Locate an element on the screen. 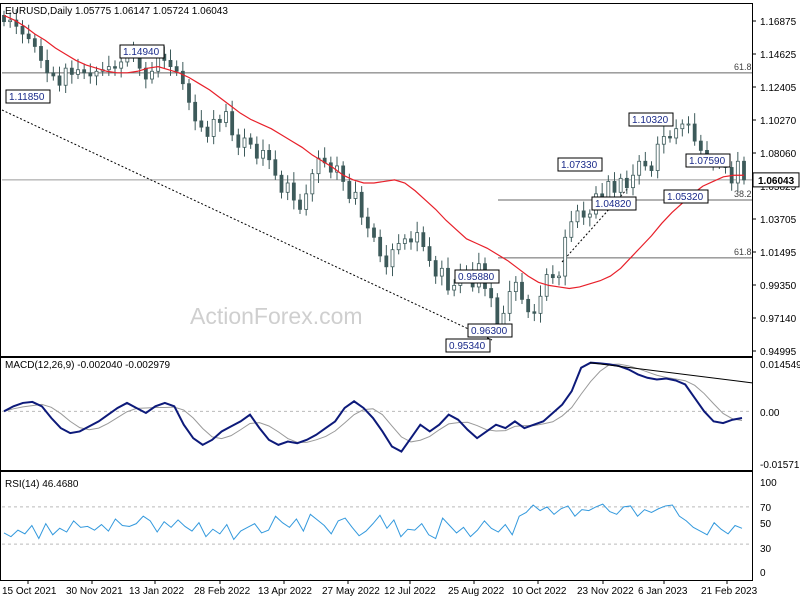  x-tick-label: 12 Jul 2022 is located at coordinates (410, 591).